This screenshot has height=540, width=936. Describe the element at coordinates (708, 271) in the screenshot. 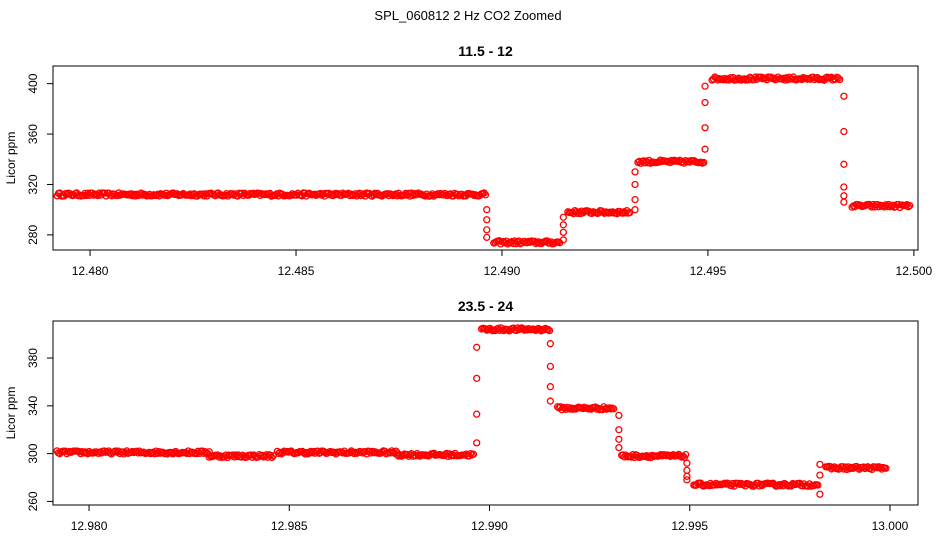

I see `x-tick-label: 12.495` at that location.